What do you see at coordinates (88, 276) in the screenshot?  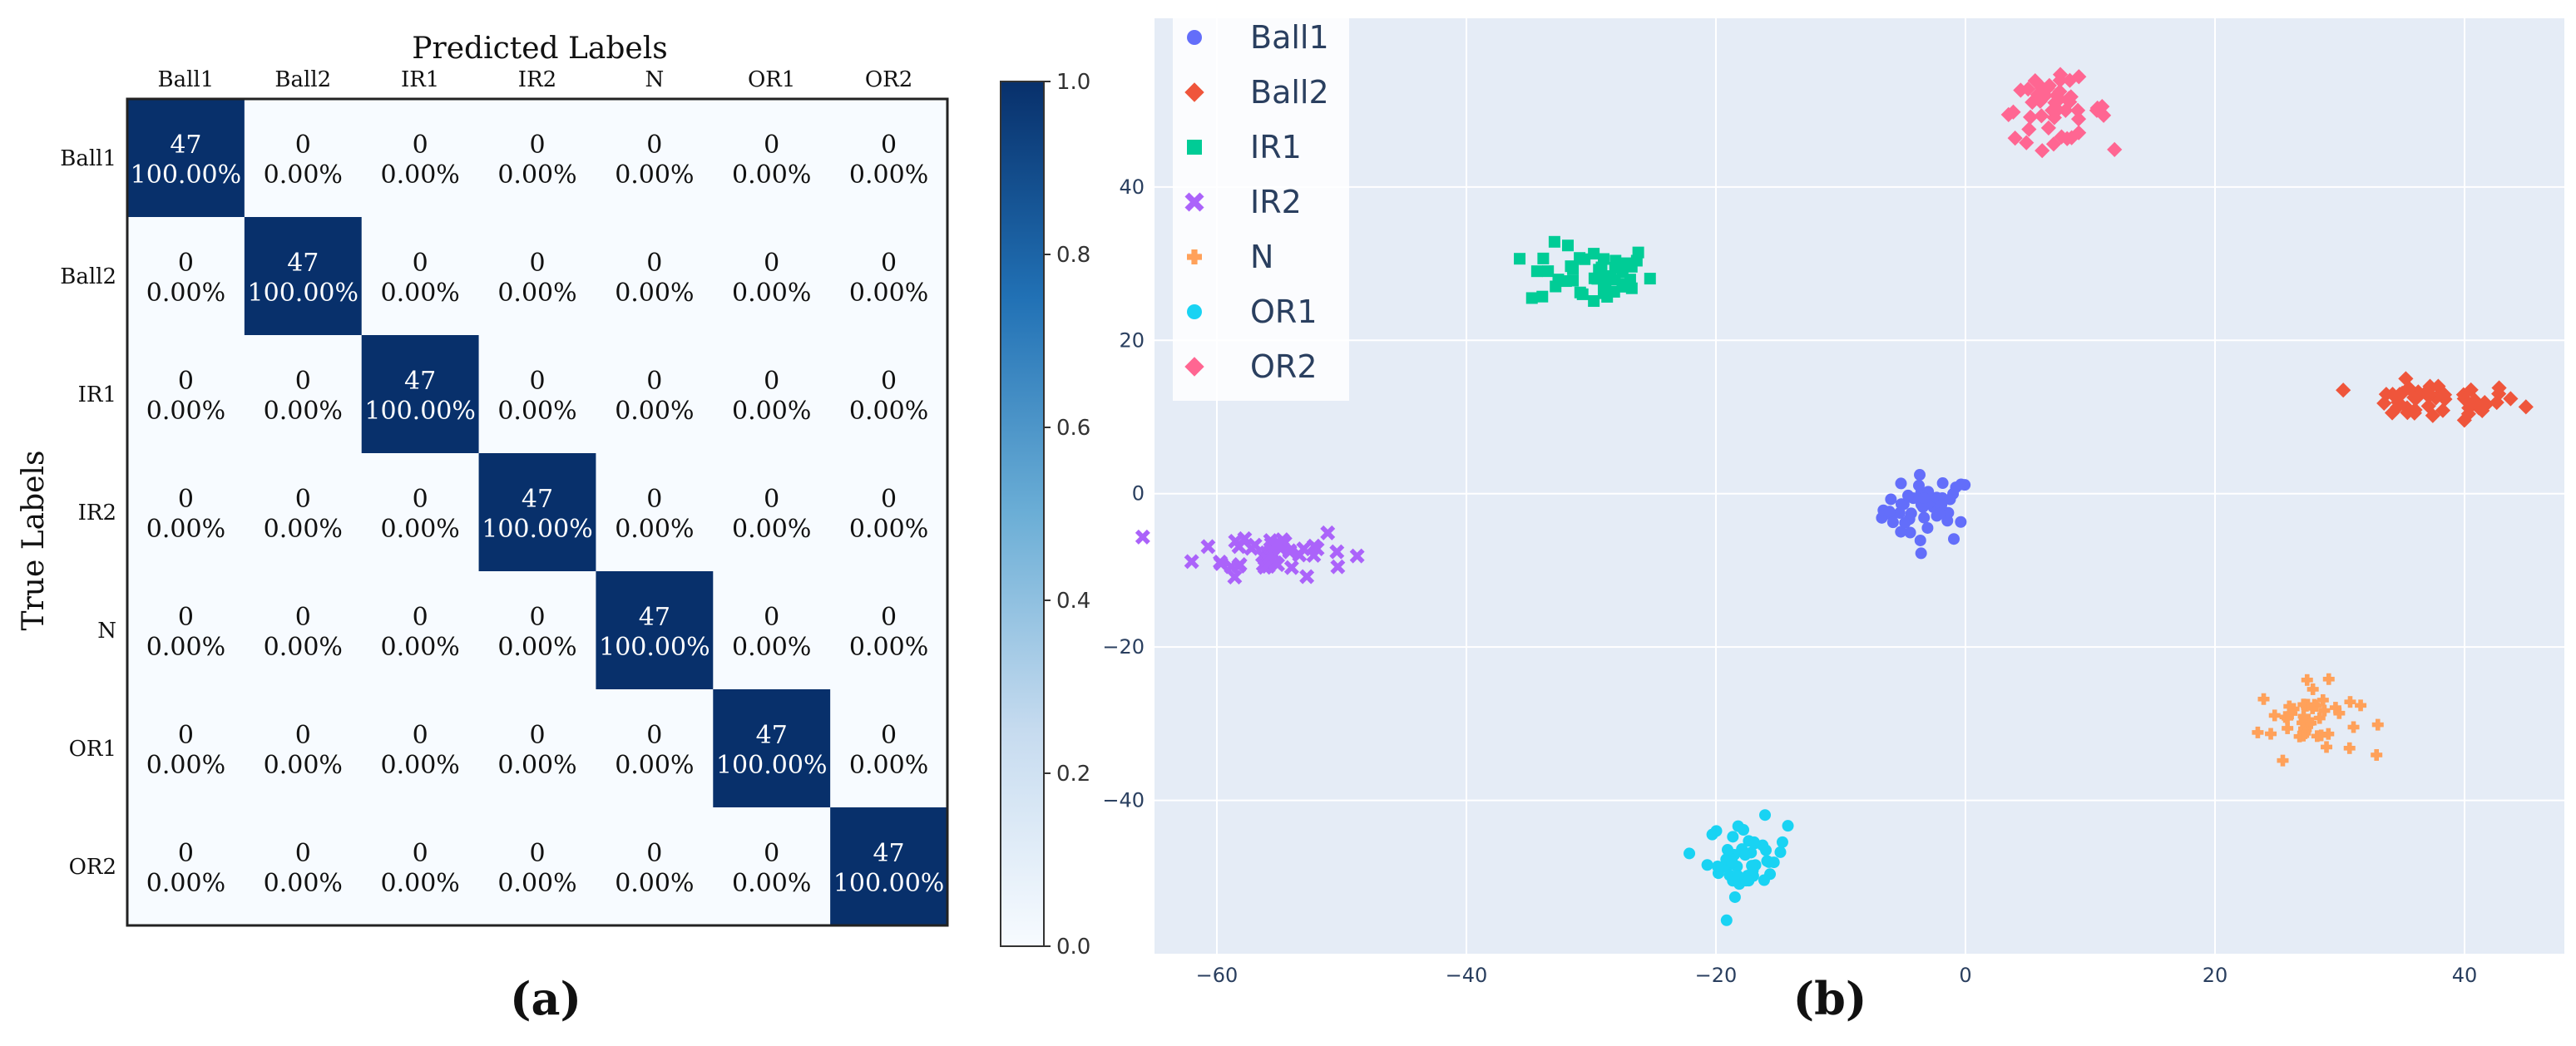 I see `cm-y-tick-label: Ball2` at bounding box center [88, 276].